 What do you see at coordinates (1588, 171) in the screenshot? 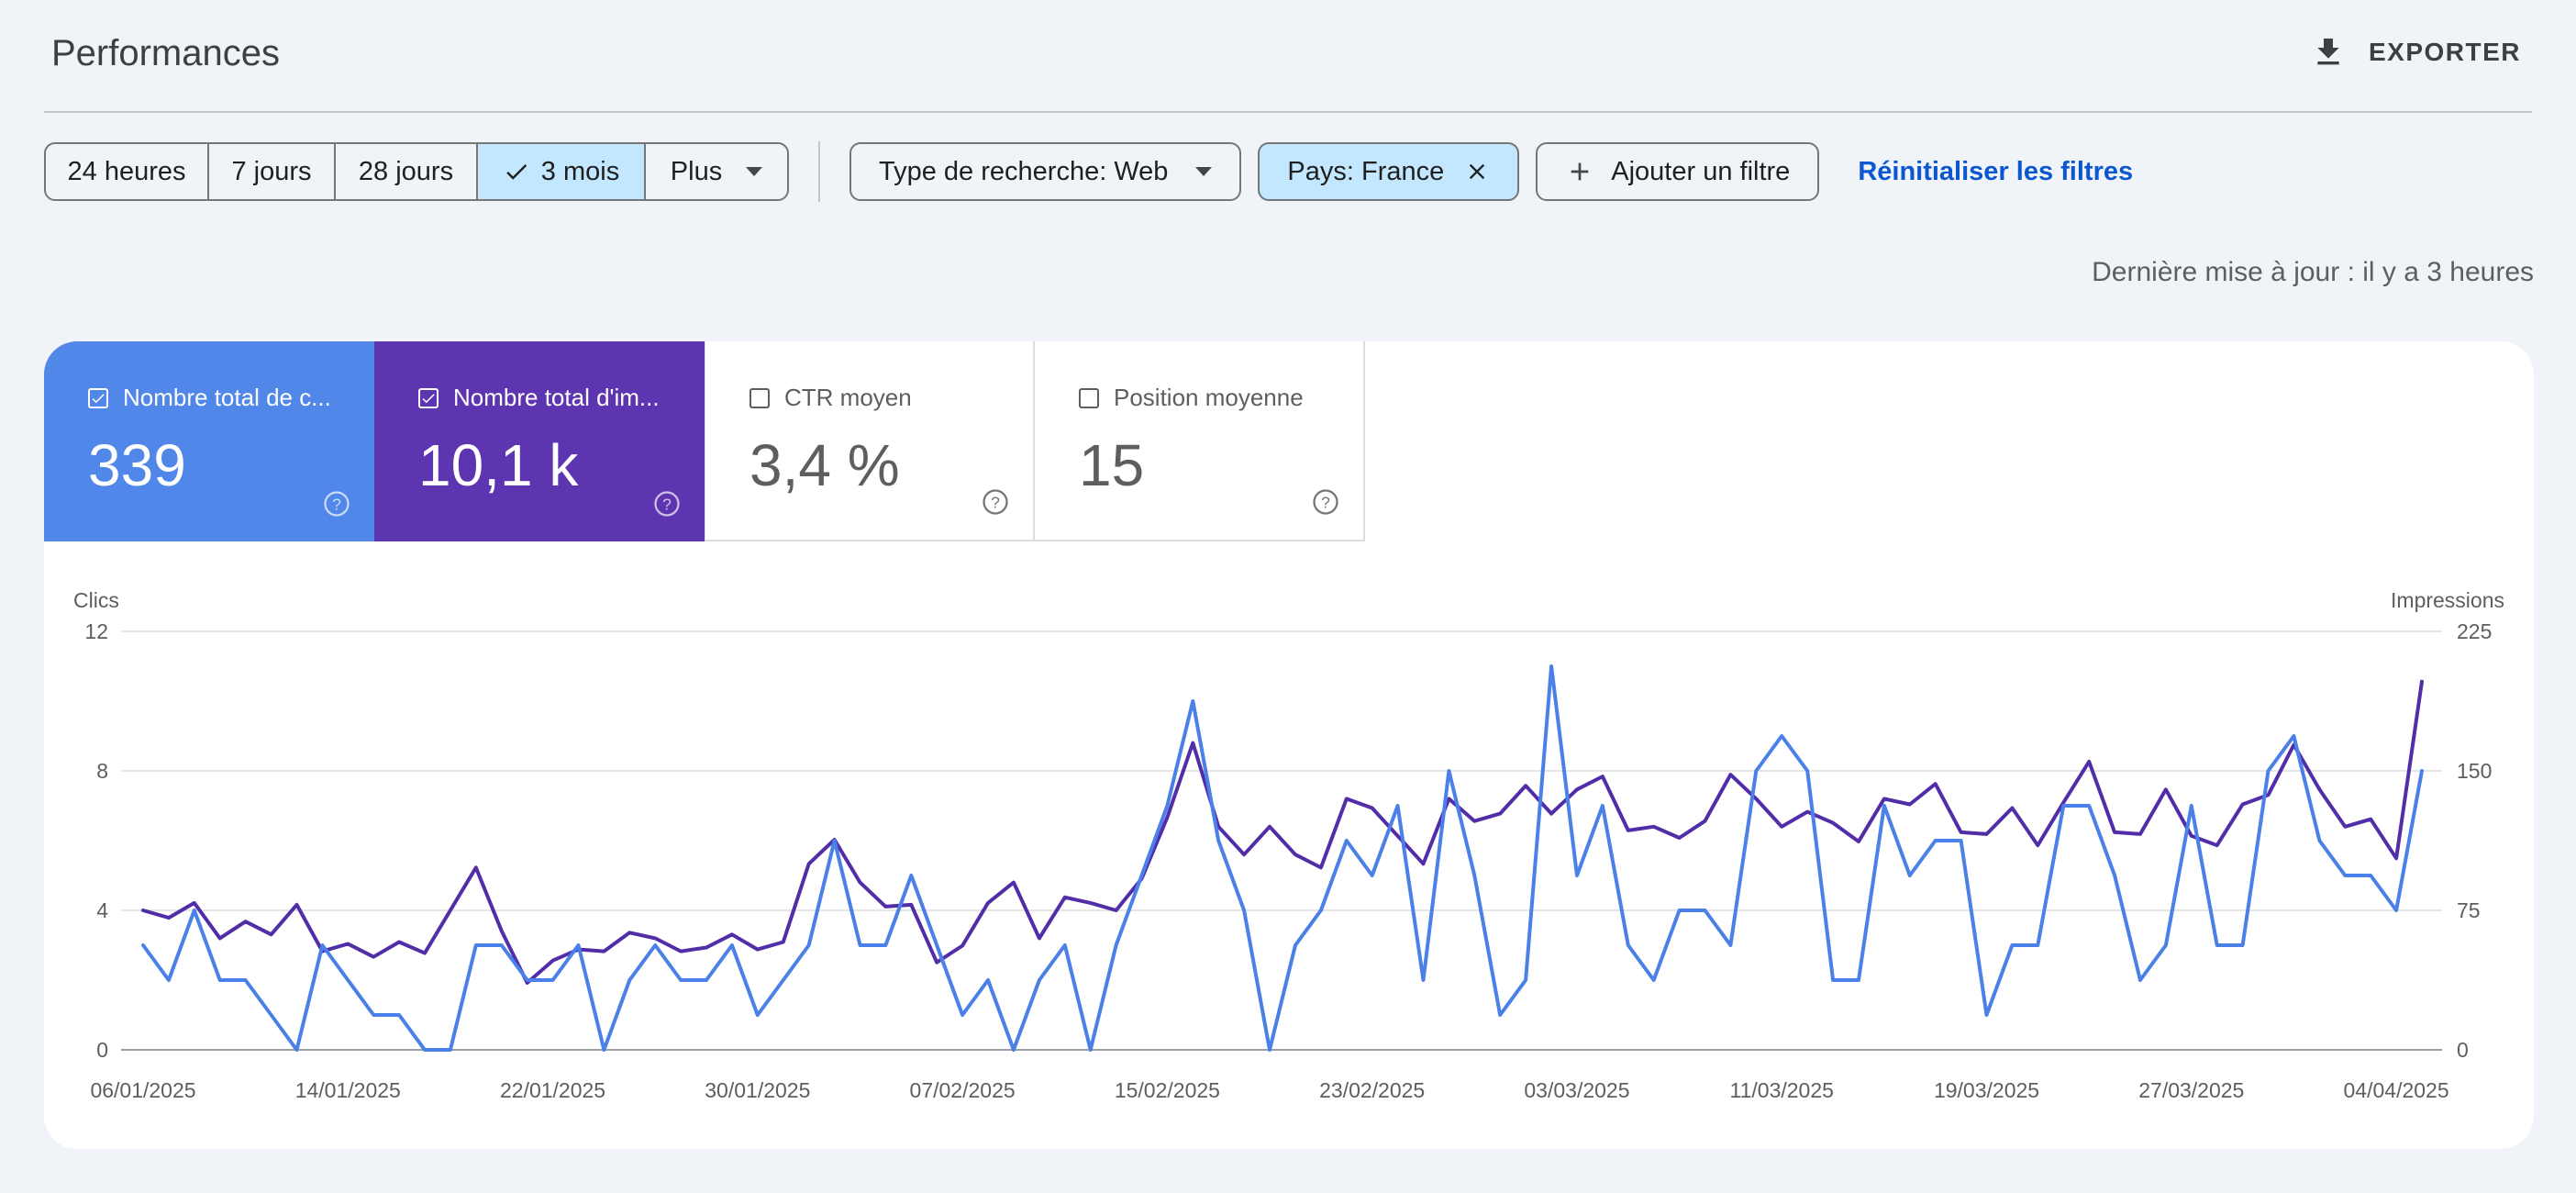
I see `plus-icon` at bounding box center [1588, 171].